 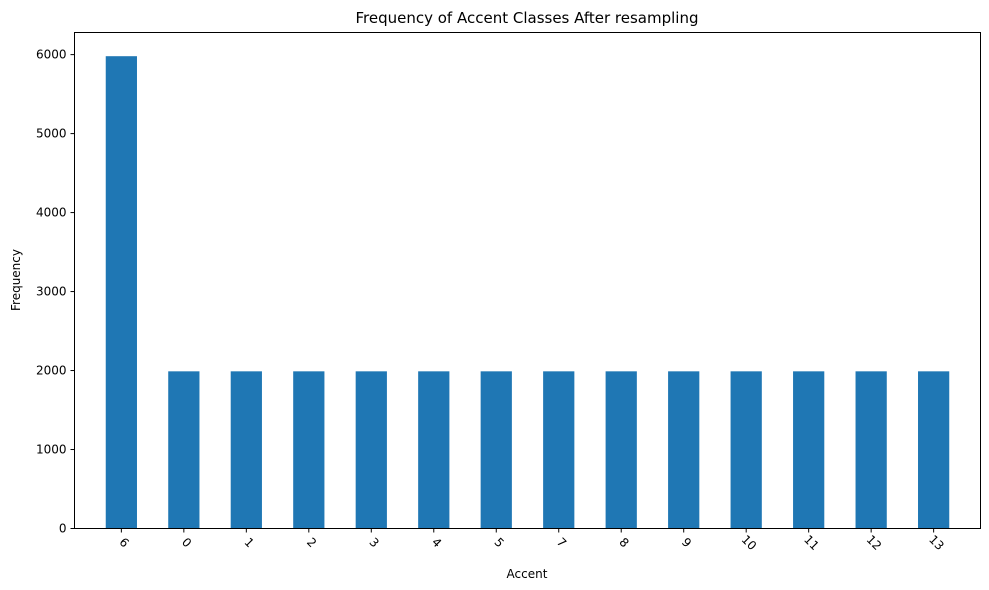 I want to click on y-axis-label: Frequency, so click(x=16, y=280).